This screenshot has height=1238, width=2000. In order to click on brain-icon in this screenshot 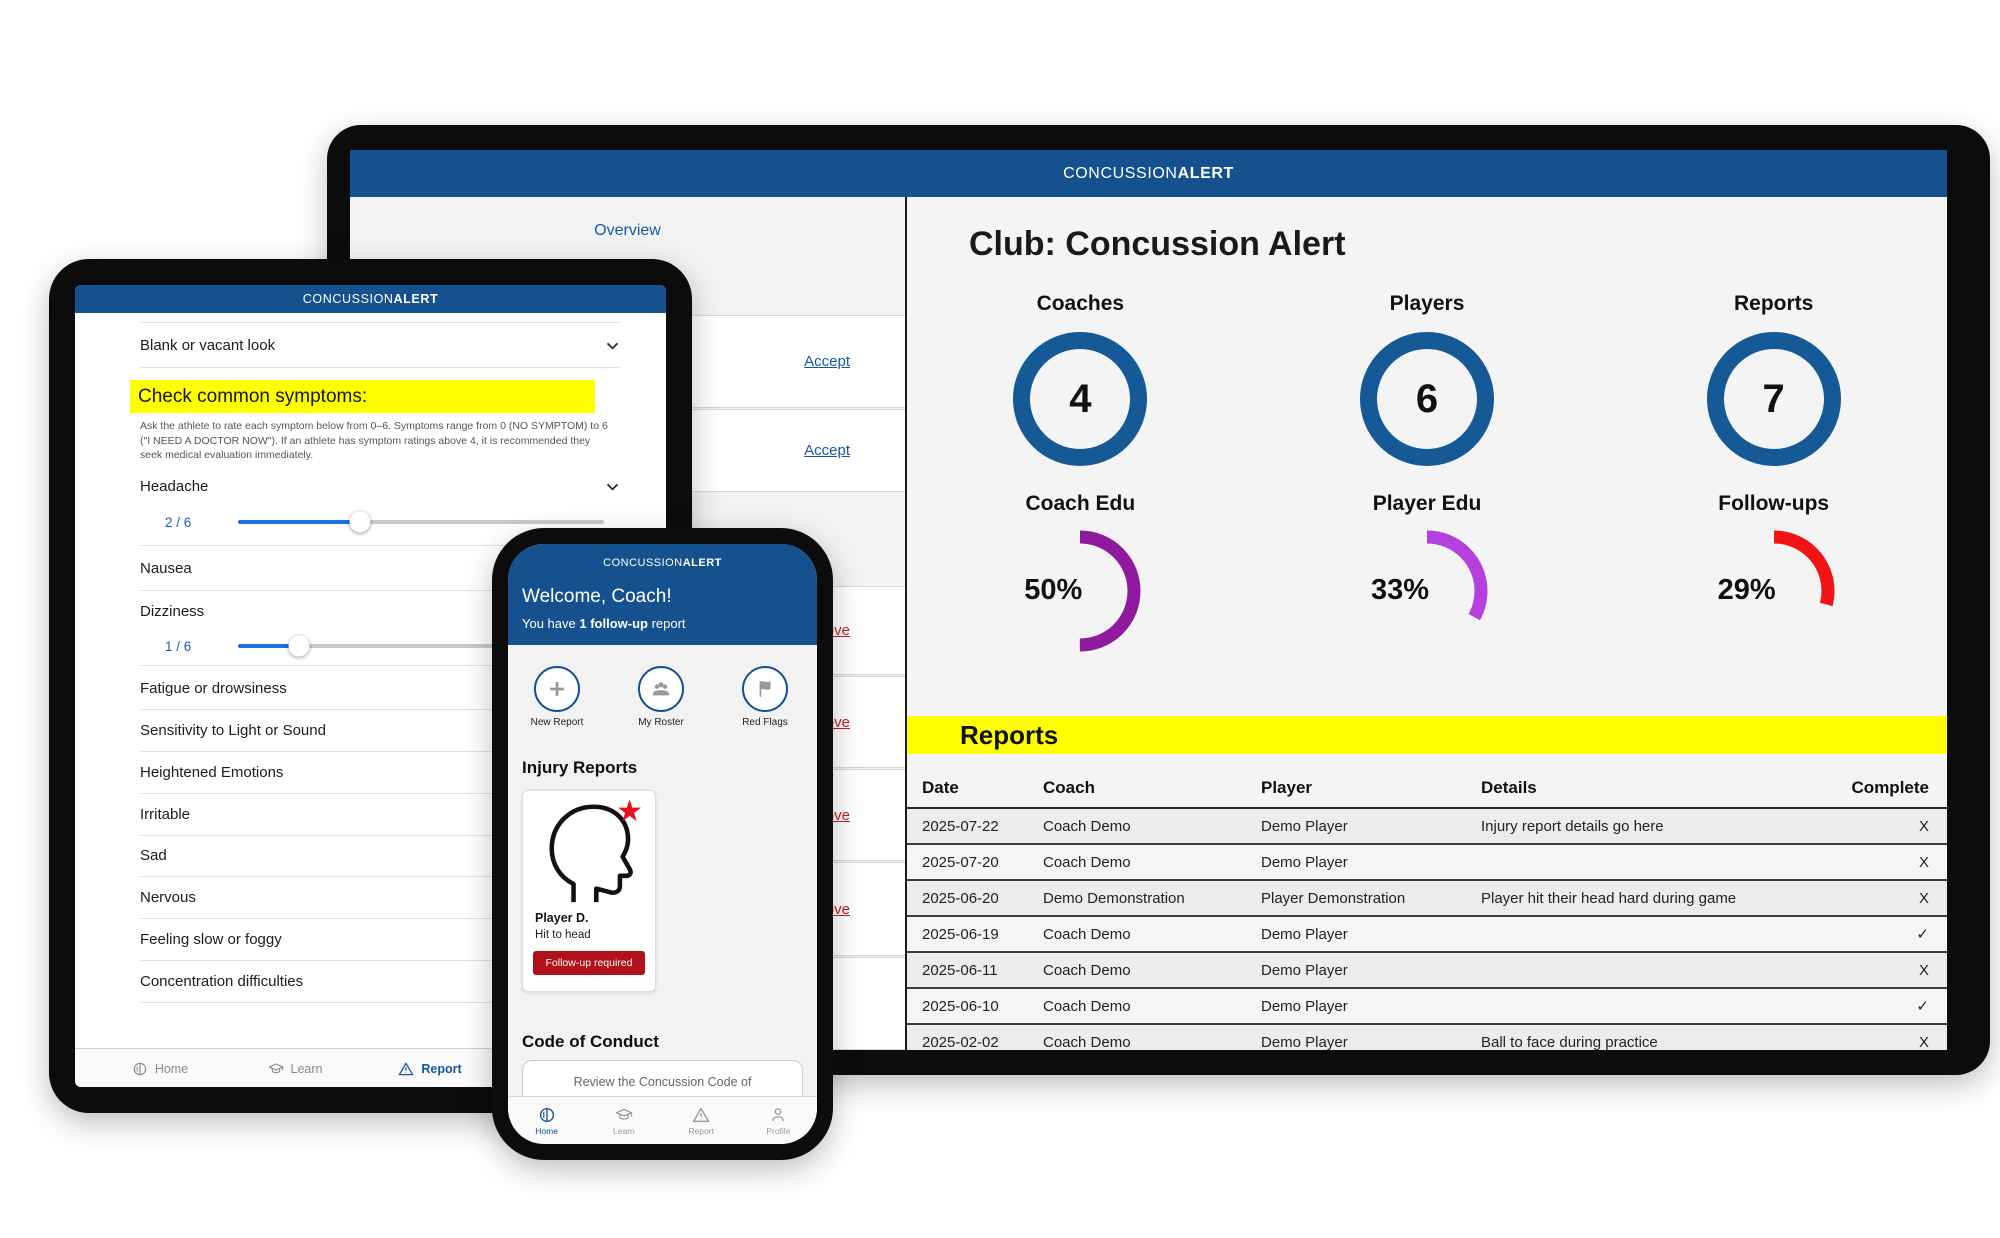, I will do `click(140, 1068)`.